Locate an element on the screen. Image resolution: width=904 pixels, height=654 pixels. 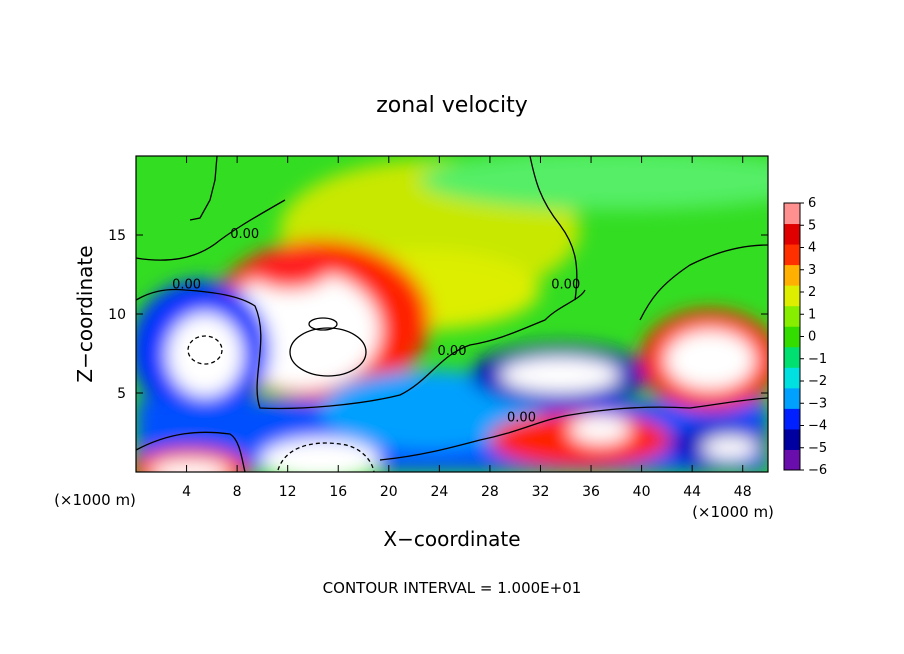
x-tick-label-8: 36 is located at coordinates (591, 492).